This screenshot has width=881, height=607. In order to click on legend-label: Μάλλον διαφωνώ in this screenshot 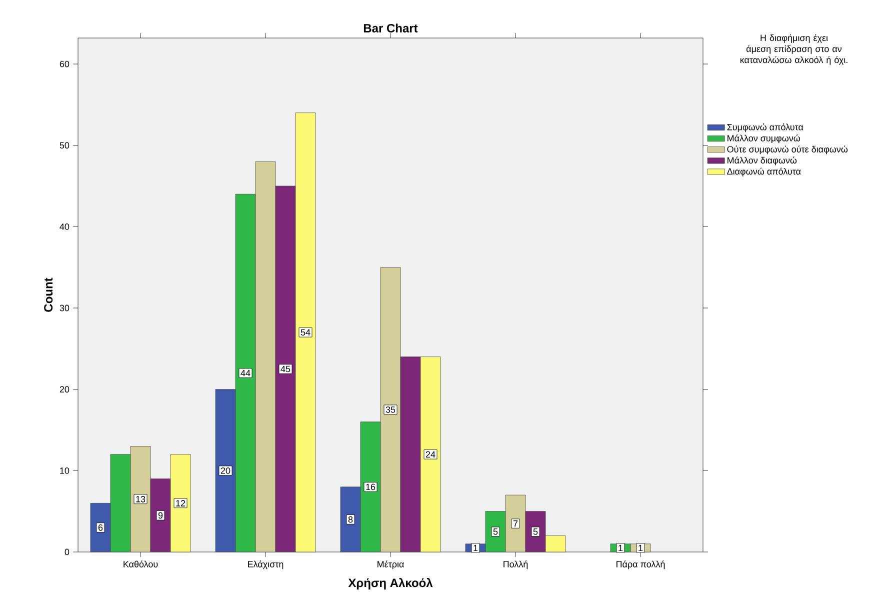, I will do `click(762, 161)`.